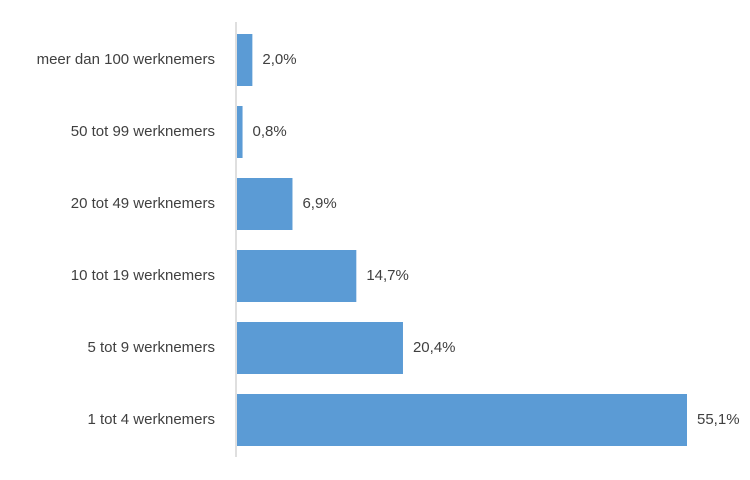  What do you see at coordinates (151, 347) in the screenshot?
I see `y-tick-label: 5 tot 9 werknemers` at bounding box center [151, 347].